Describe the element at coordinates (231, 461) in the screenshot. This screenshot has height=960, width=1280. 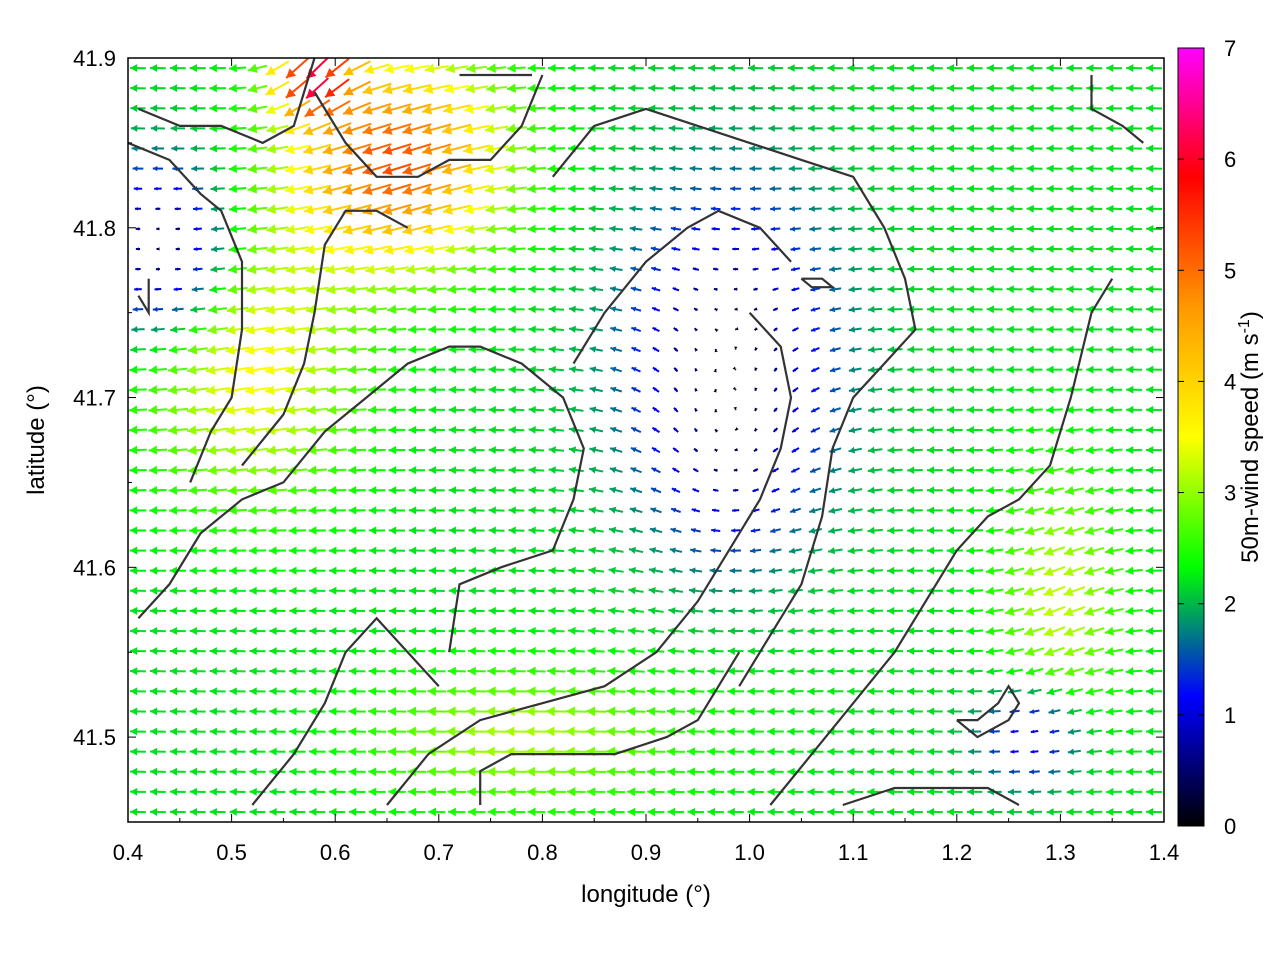
I see `x-tick: 0.5` at that location.